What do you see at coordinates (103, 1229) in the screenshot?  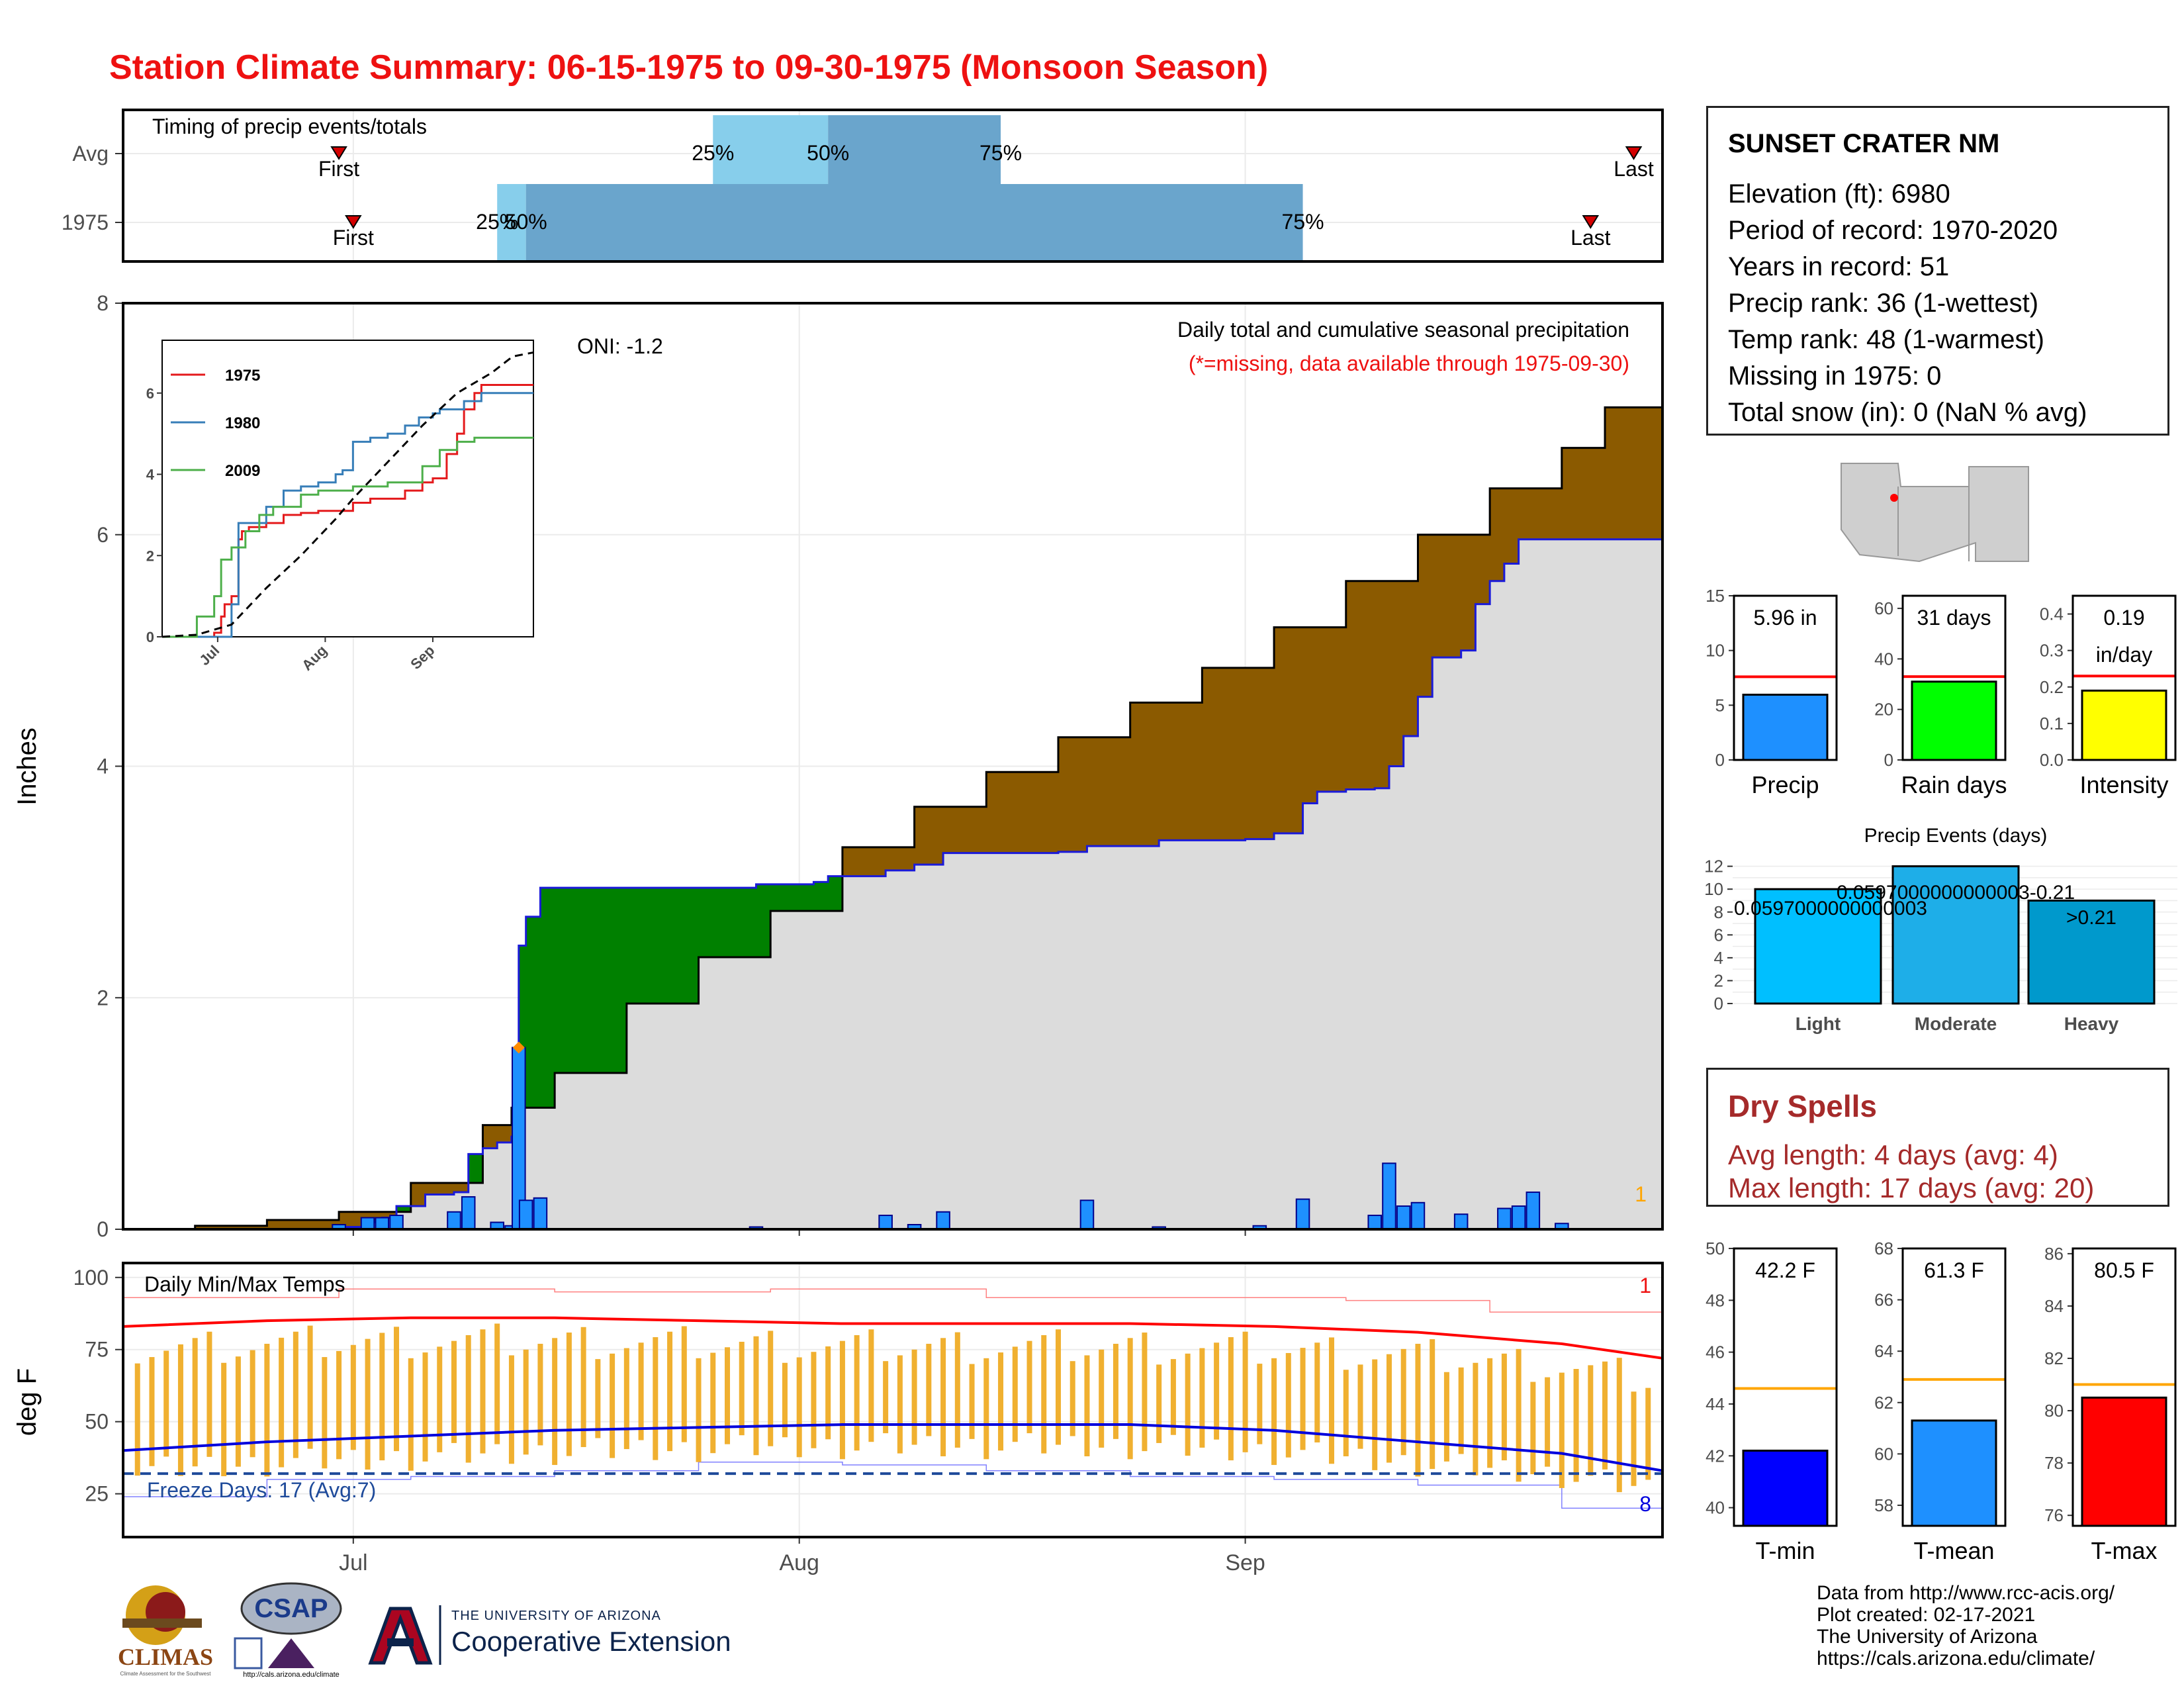 I see `cumulative-ytick-label-0: 0` at bounding box center [103, 1229].